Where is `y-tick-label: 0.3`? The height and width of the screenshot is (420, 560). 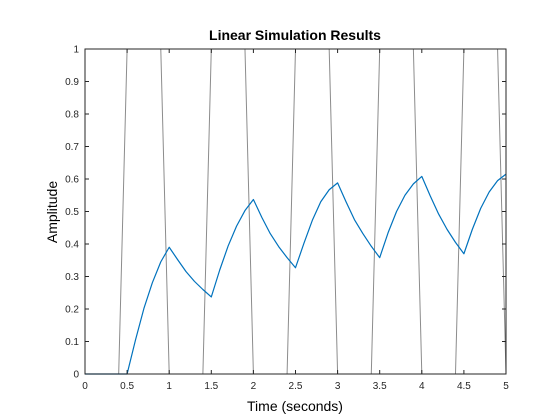
y-tick-label: 0.3 is located at coordinates (72, 277).